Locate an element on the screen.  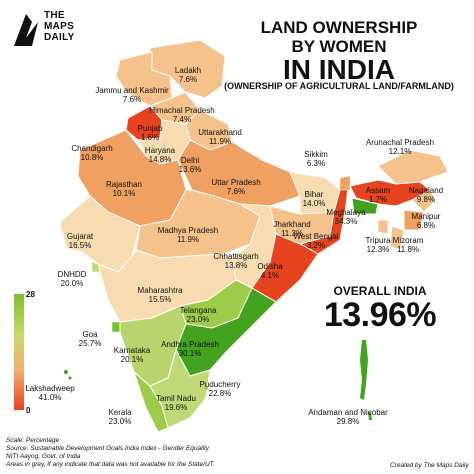
state-label: Odisha 4.1% is located at coordinates (270, 271).